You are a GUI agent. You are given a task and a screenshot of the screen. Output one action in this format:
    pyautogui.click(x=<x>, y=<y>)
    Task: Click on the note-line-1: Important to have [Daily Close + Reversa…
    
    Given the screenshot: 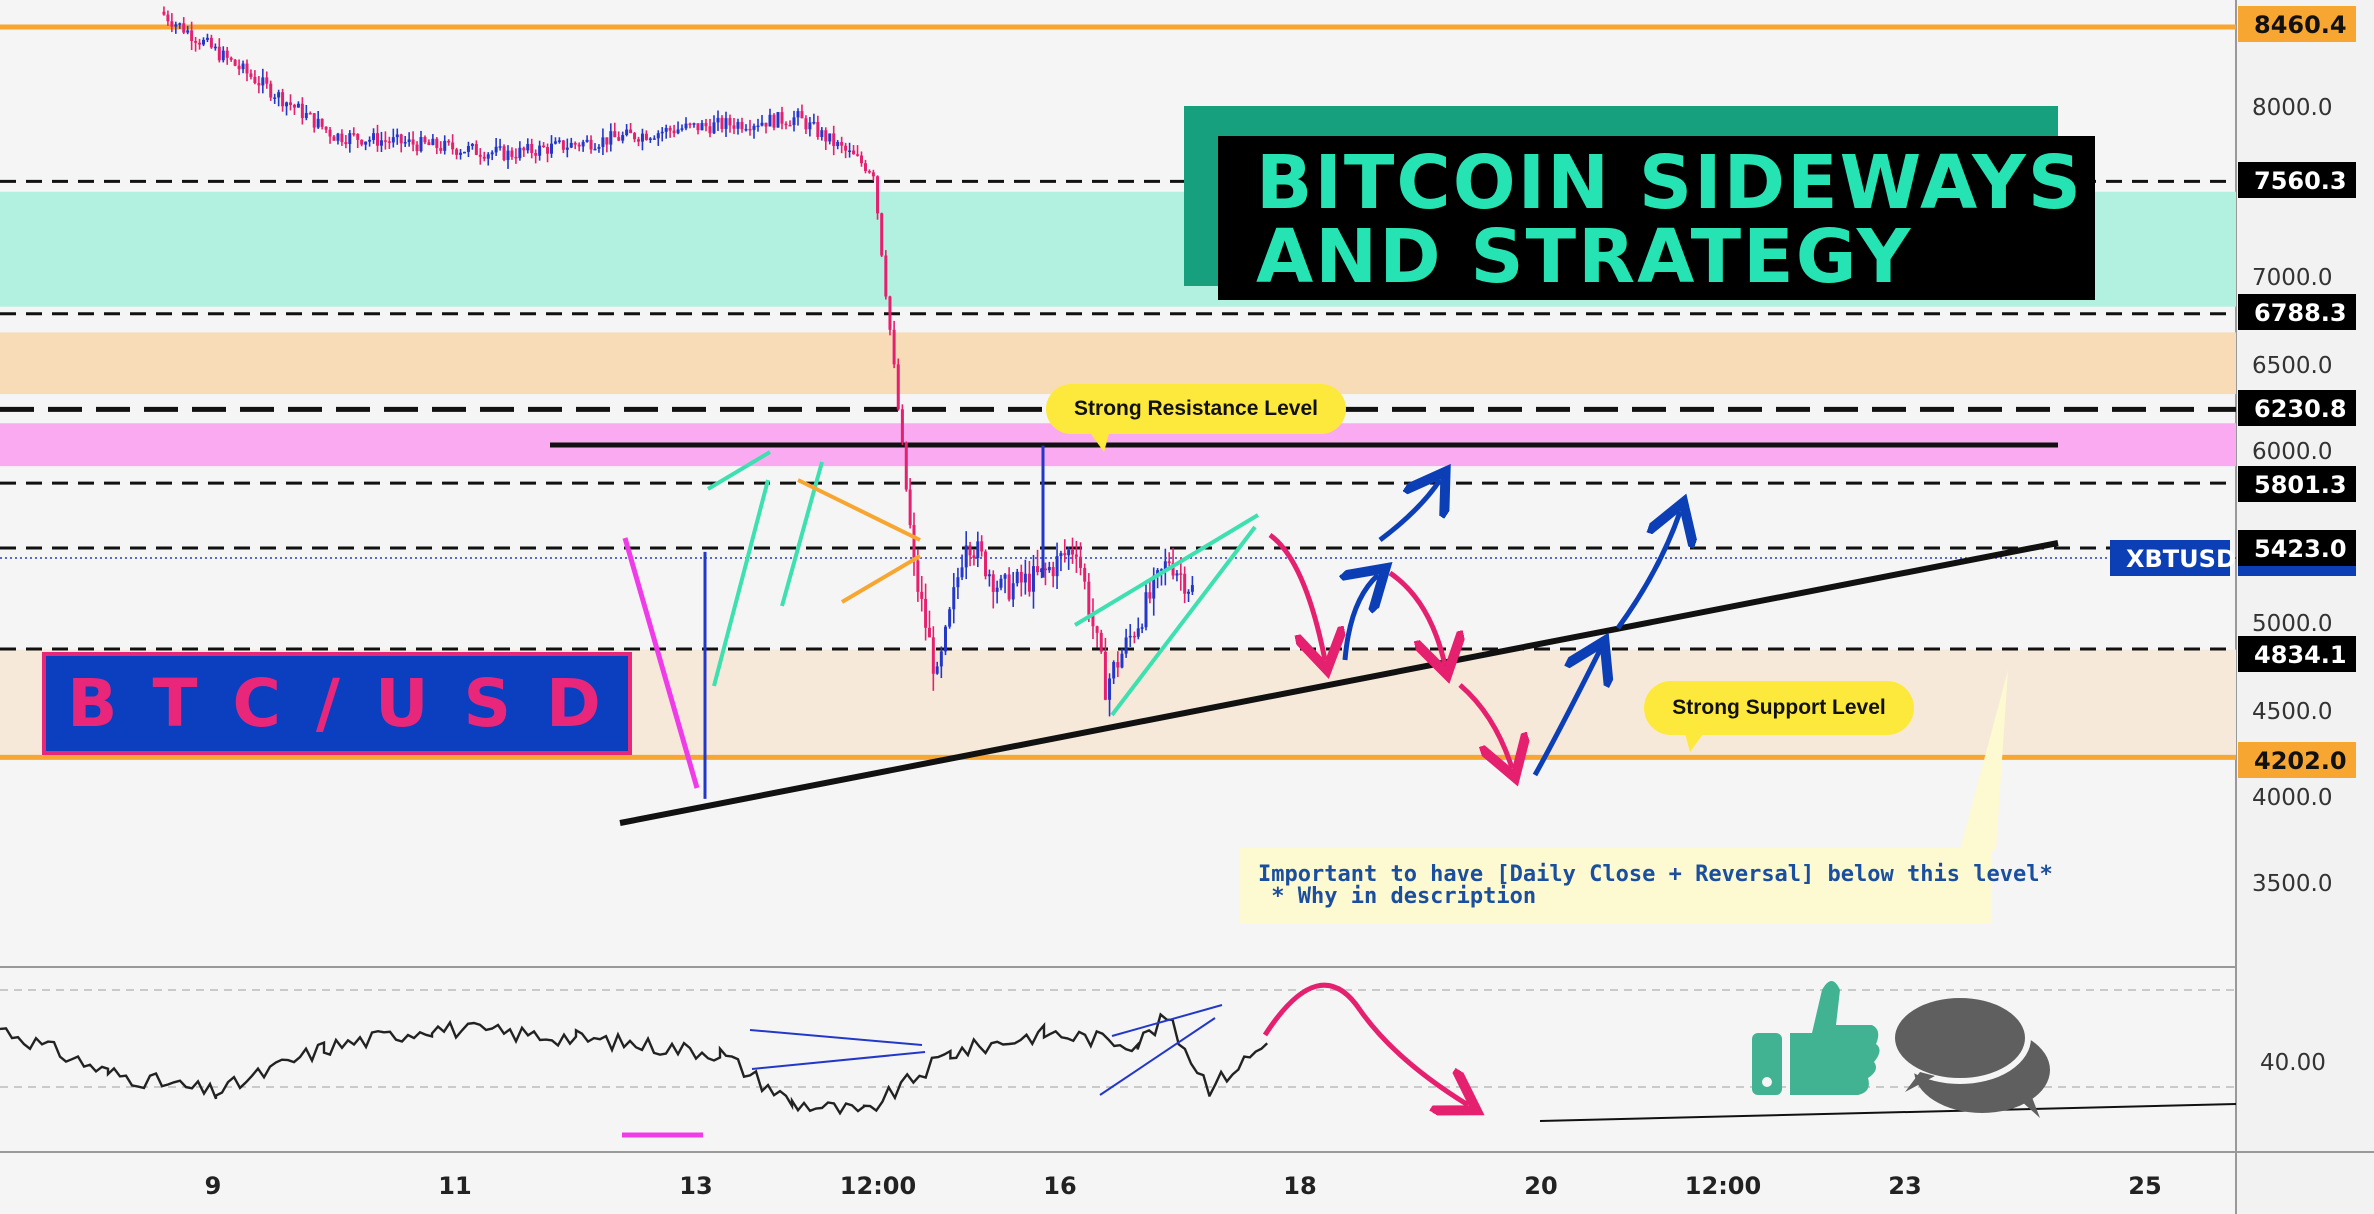 What is the action you would take?
    pyautogui.click(x=1655, y=874)
    